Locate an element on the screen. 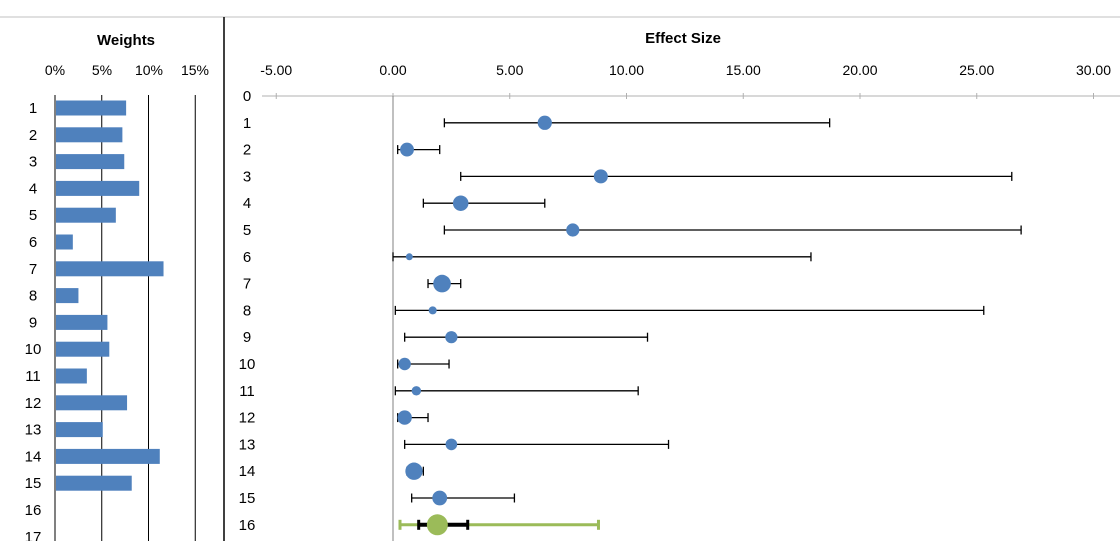 This screenshot has height=541, width=1120. weights-tick-label: 5% is located at coordinates (102, 70).